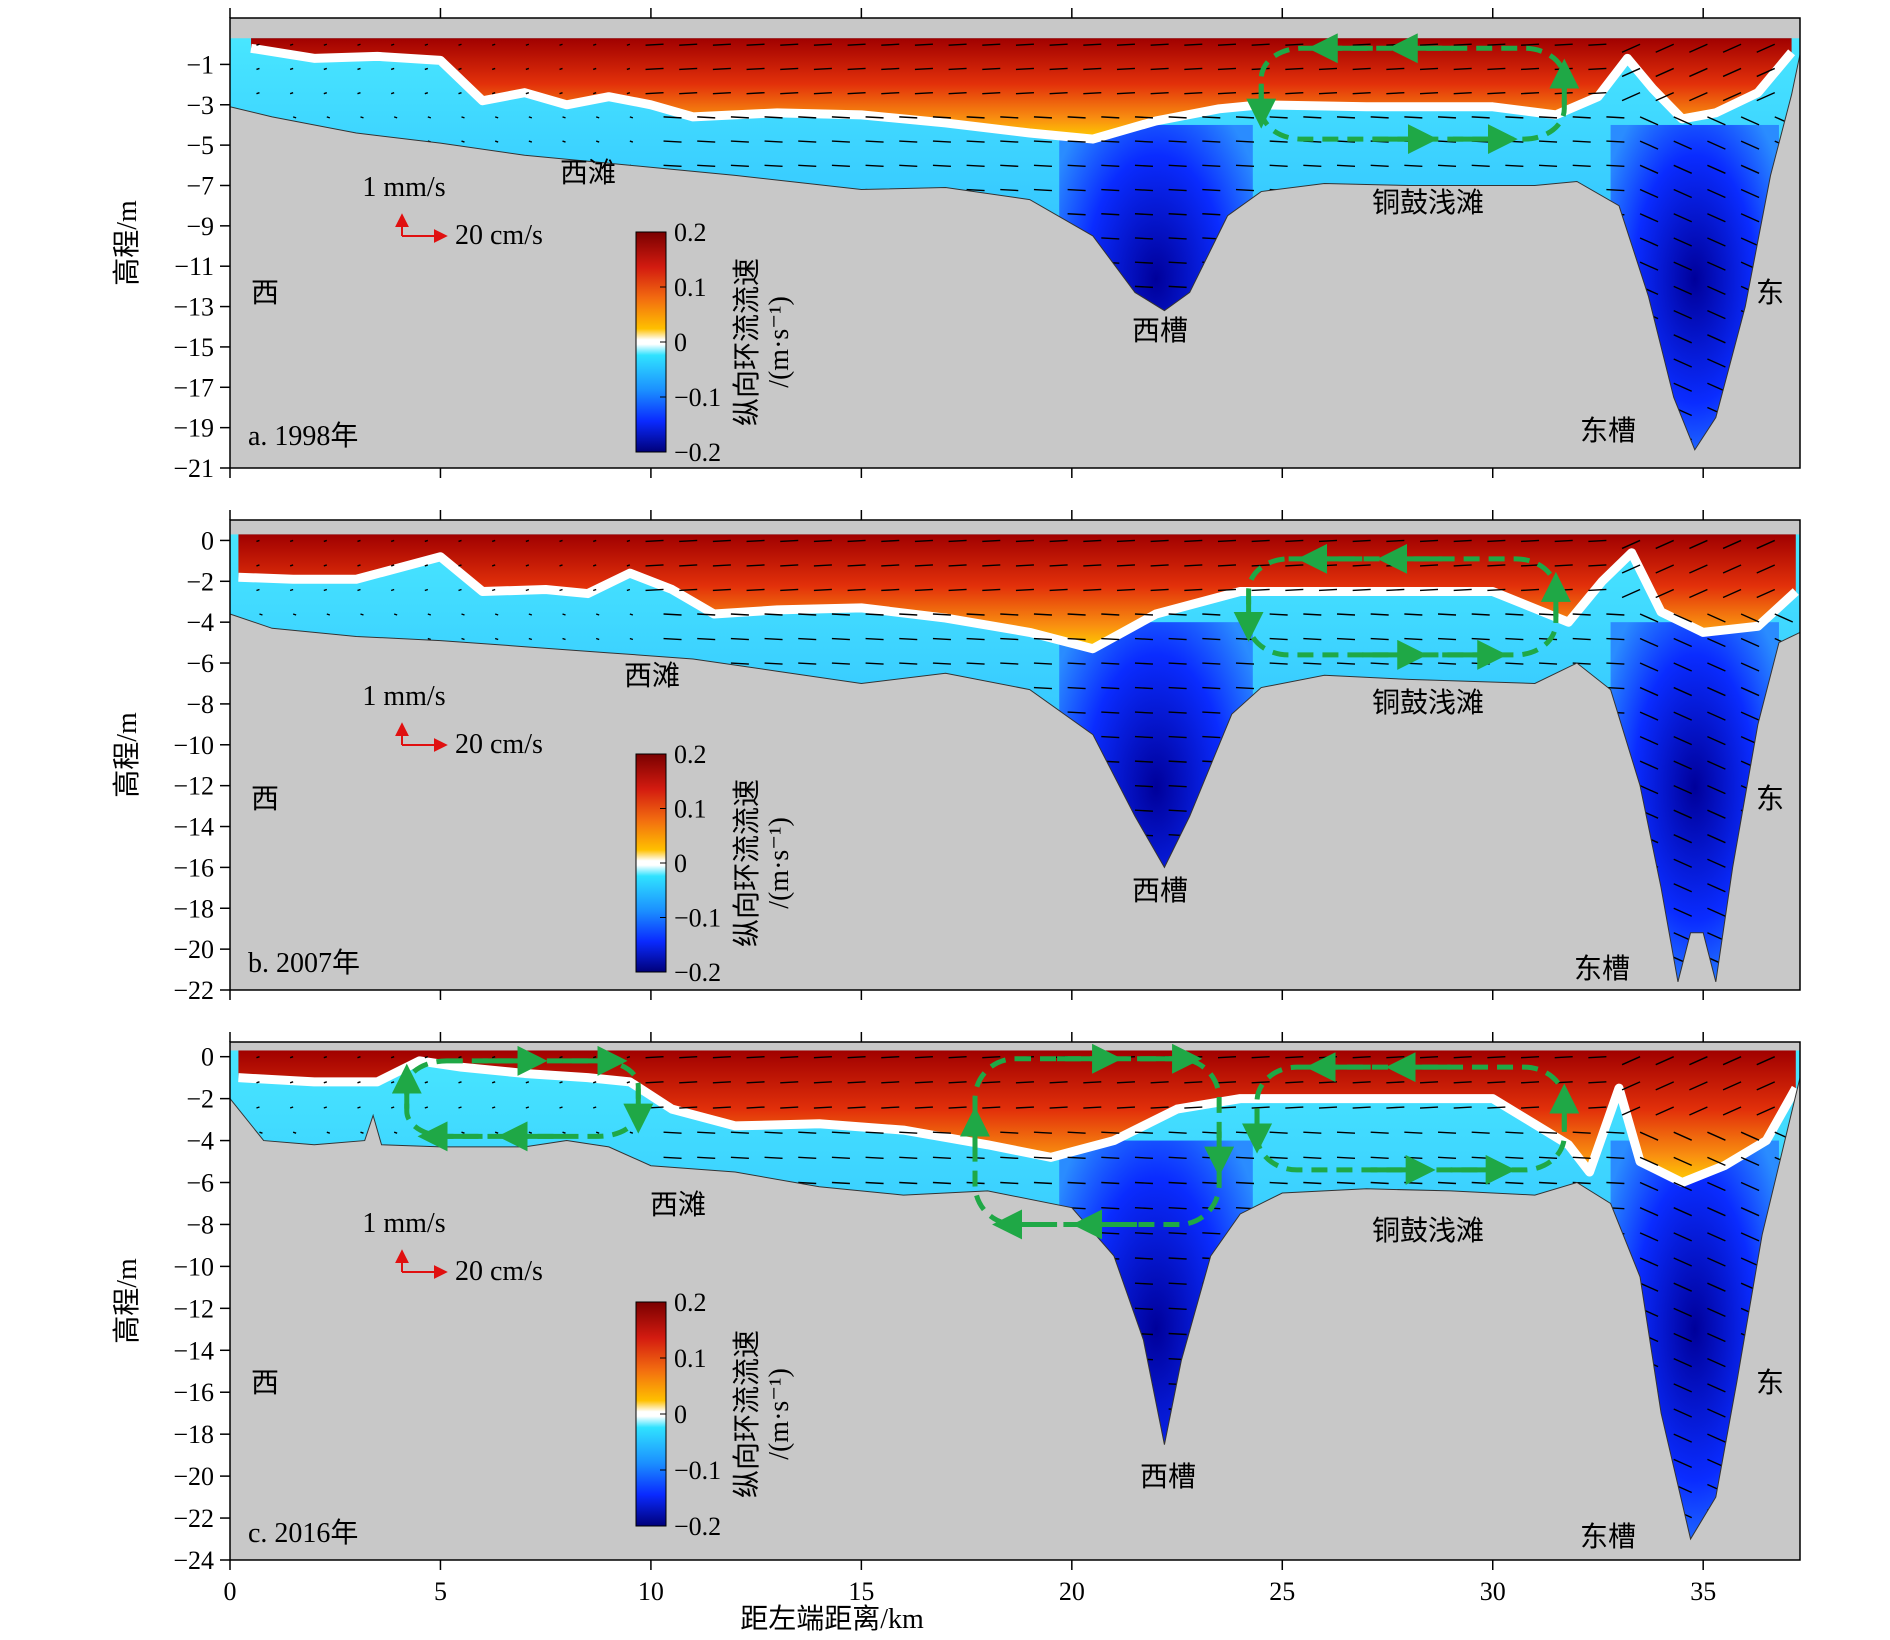 The height and width of the screenshot is (1640, 1890). I want to click on positive-velocity-region, so click(1021, 89).